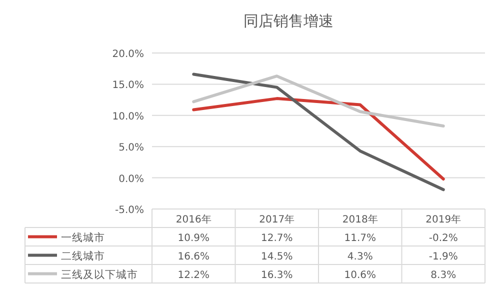 The width and height of the screenshot is (500, 300). I want to click on y-tick-label: 10.0%, so click(128, 116).